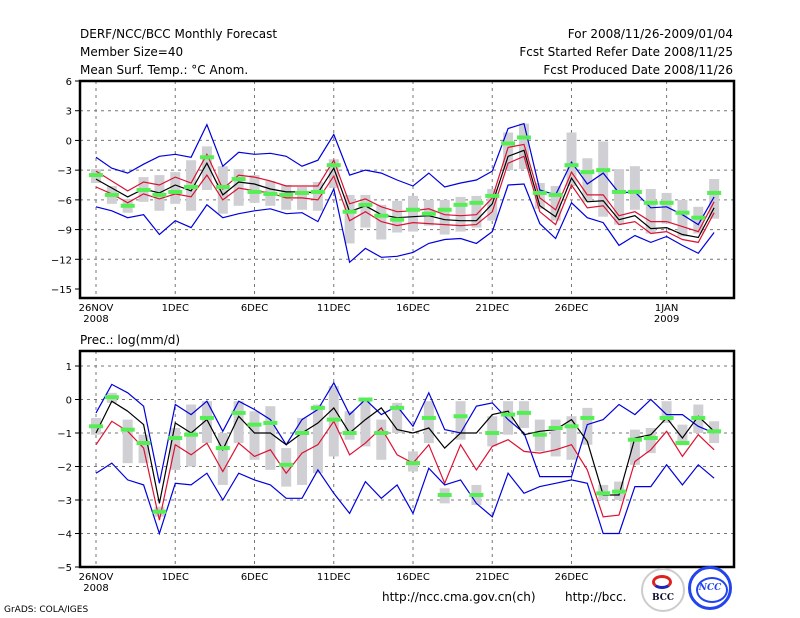 Image resolution: width=800 pixels, height=618 pixels. I want to click on chart-title: DERF/NCC/BCC Monthly Forecast, so click(179, 34).